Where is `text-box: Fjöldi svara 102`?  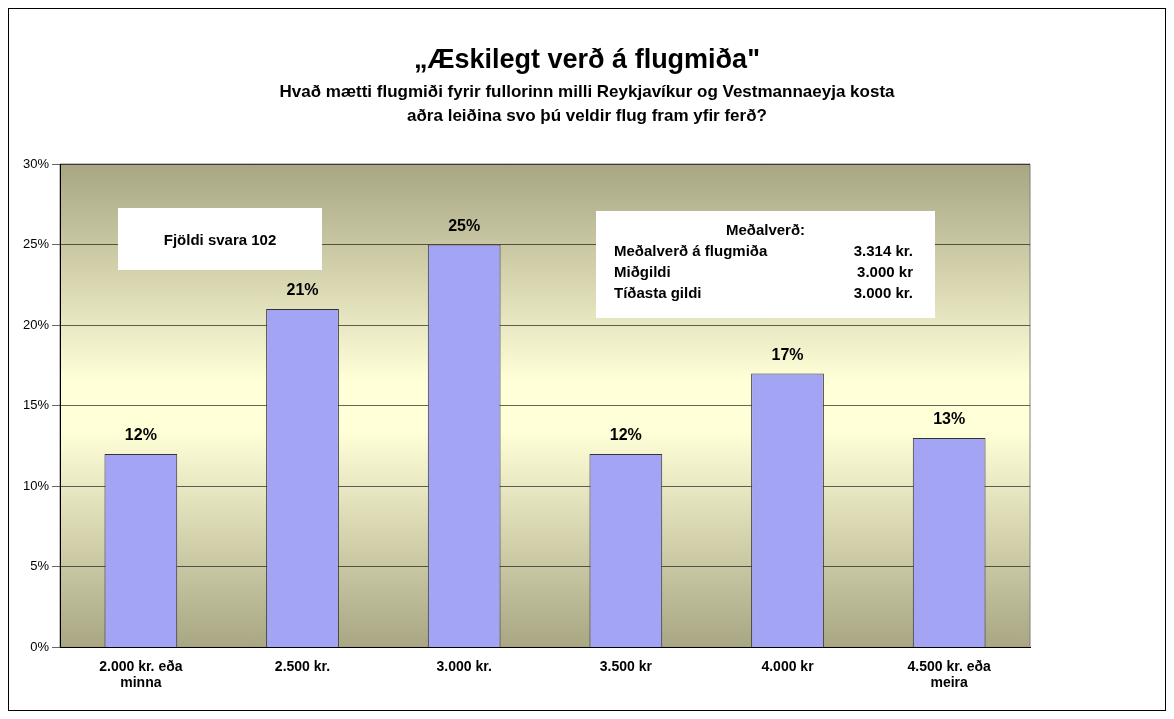 text-box: Fjöldi svara 102 is located at coordinates (220, 239).